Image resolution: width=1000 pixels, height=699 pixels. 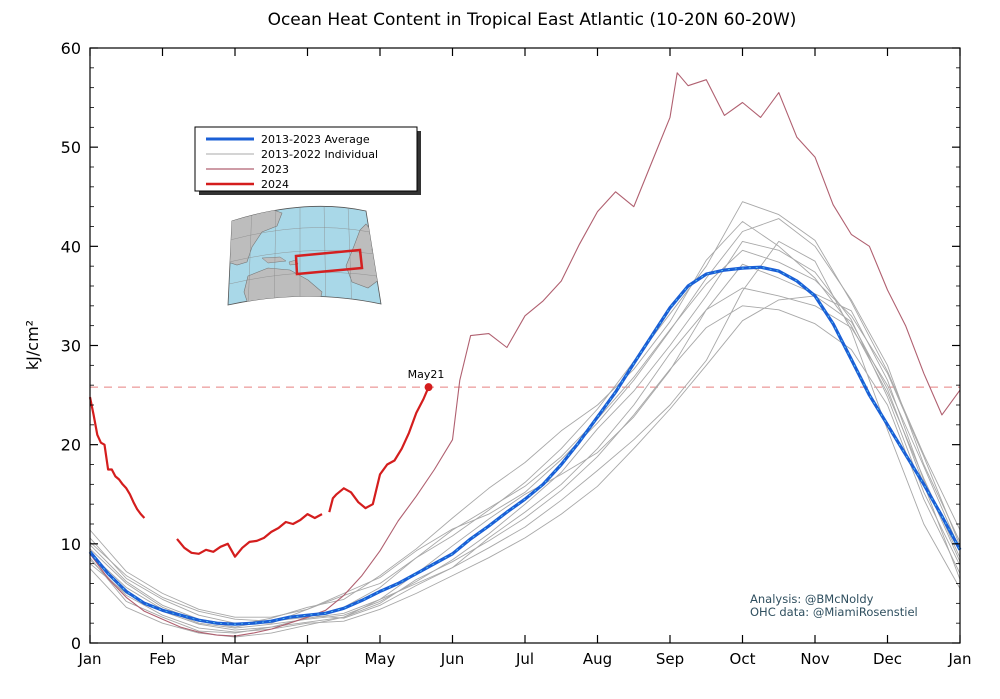 I want to click on x-tick-label: Sep, so click(x=670, y=659).